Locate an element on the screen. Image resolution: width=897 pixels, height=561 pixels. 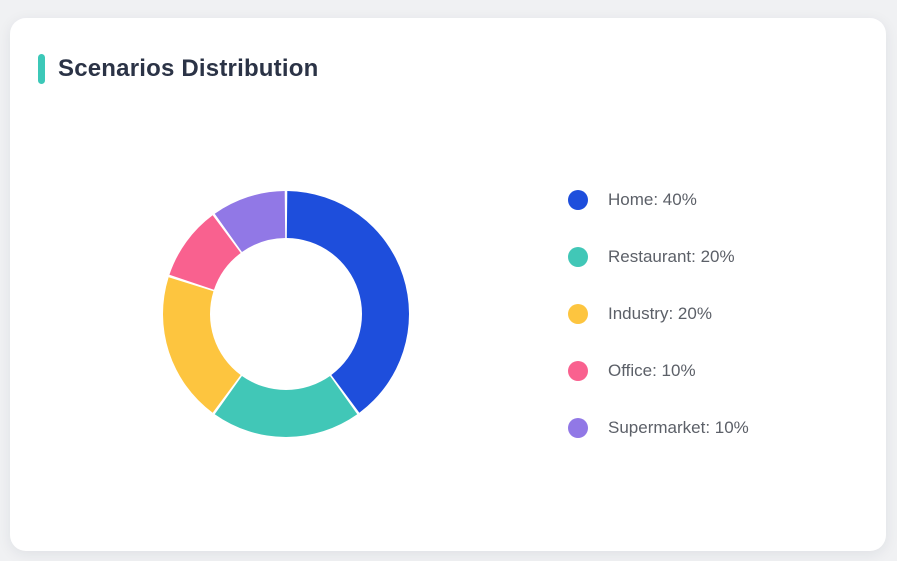
legend-item-restaurant: Restaurant: 20% is located at coordinates (658, 257).